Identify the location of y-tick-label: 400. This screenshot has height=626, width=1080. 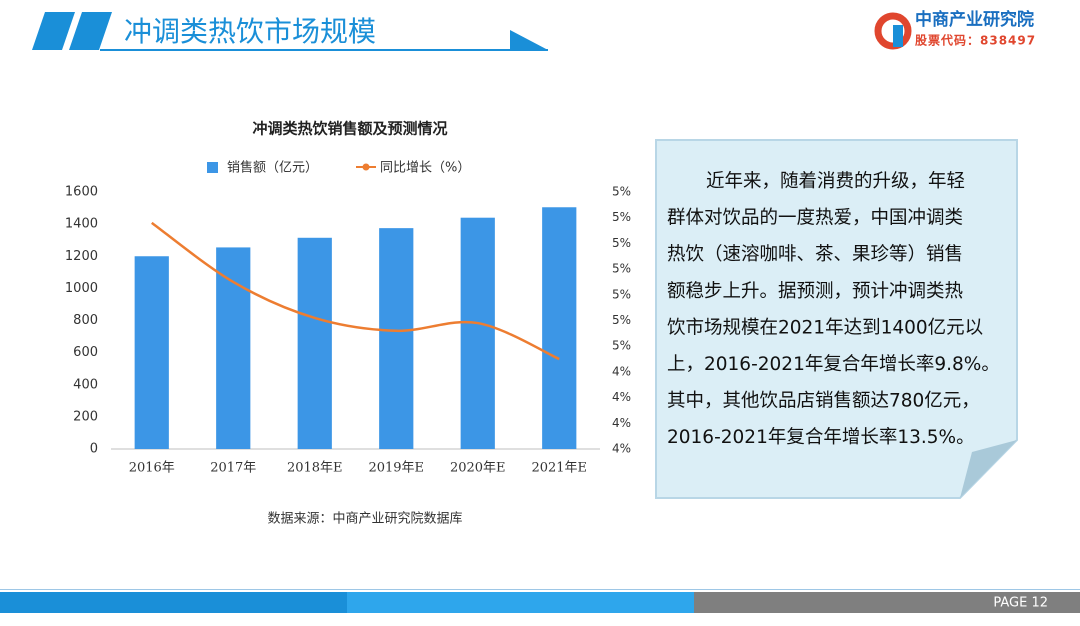
(85, 384).